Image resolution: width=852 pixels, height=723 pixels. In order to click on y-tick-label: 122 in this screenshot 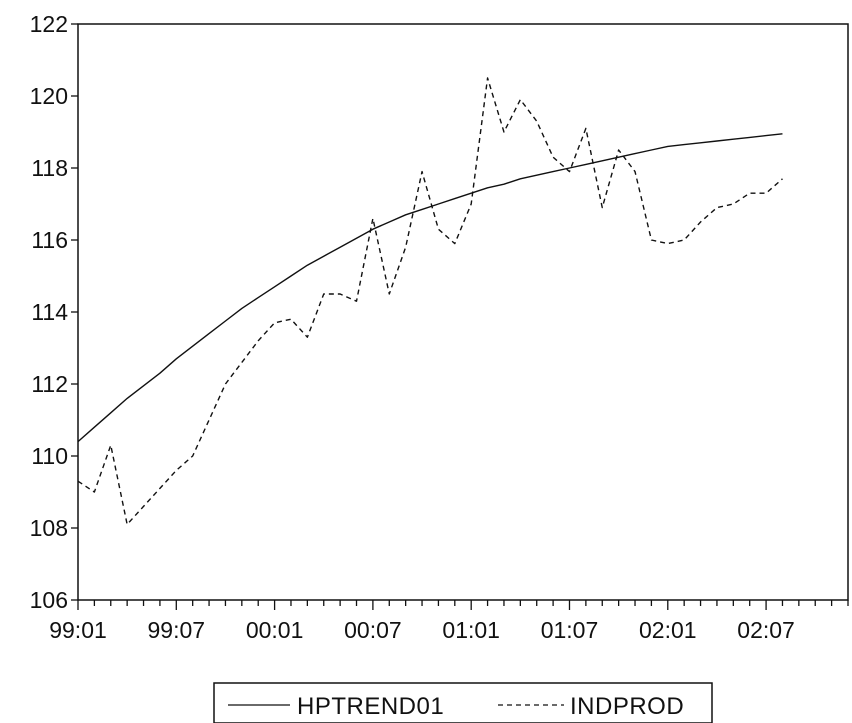, I will do `click(49, 24)`.